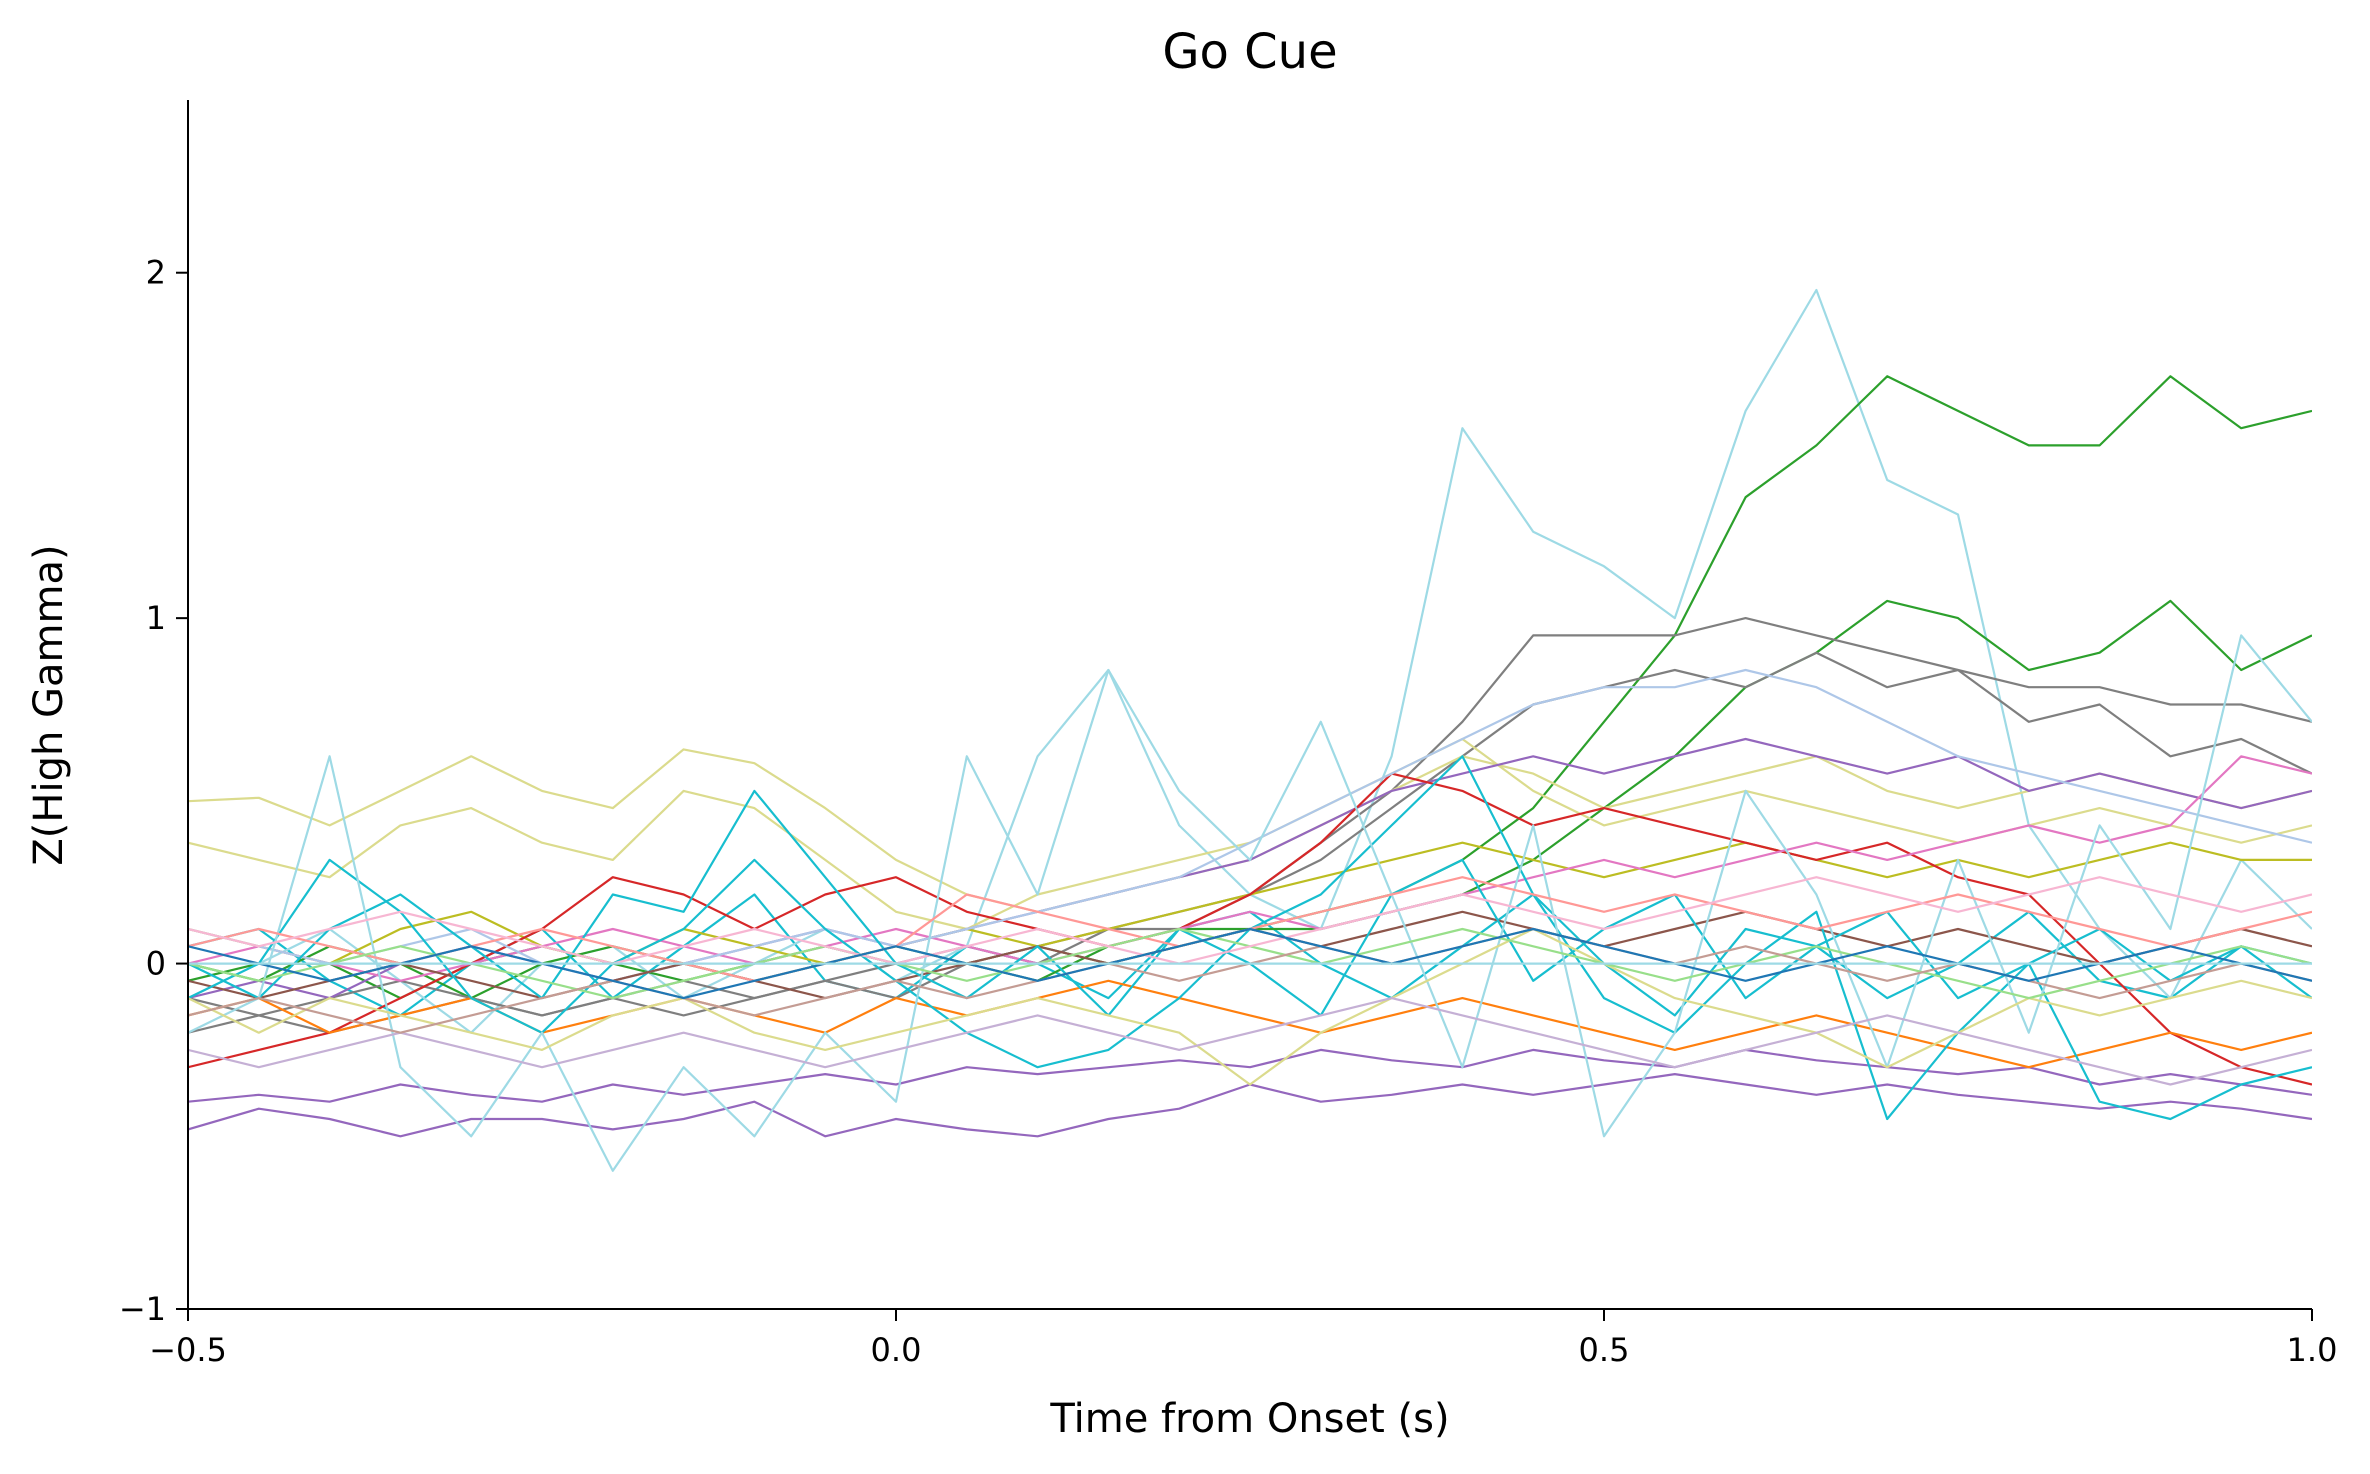  I want to click on x-axis-ticks: −0.5 0.0 0.5 1.0, so click(1243, 1339).